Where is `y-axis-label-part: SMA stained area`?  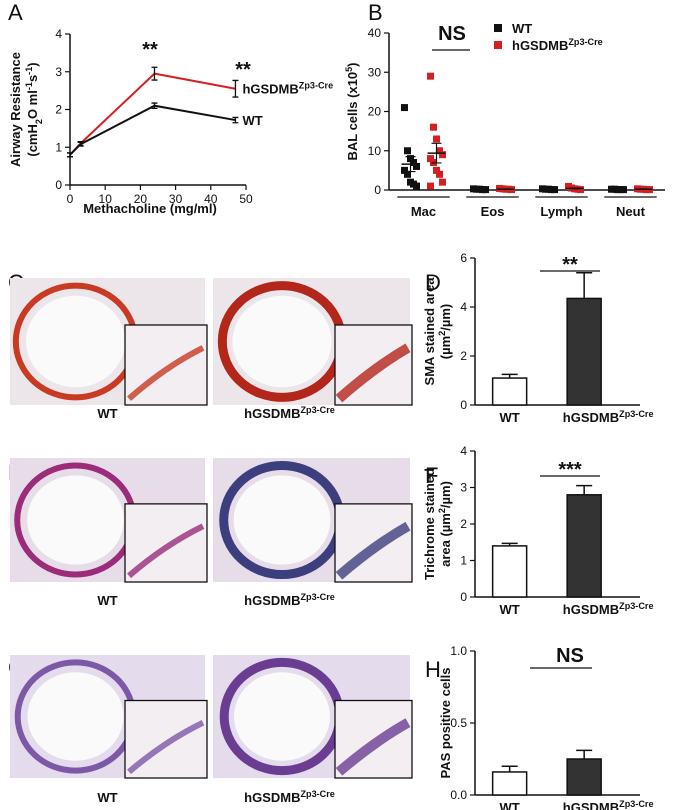 y-axis-label-part: SMA stained area is located at coordinates (429, 331).